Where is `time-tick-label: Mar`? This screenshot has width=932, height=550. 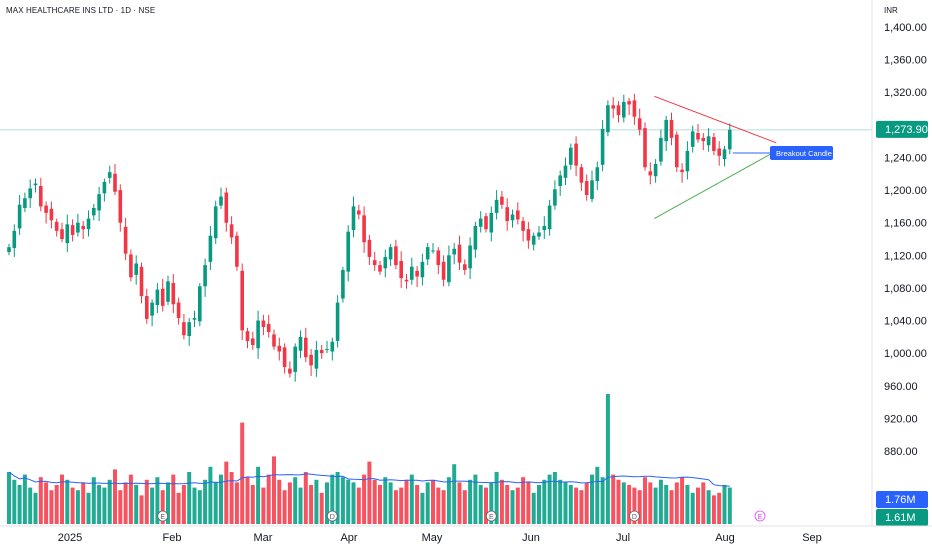
time-tick-label: Mar is located at coordinates (263, 538).